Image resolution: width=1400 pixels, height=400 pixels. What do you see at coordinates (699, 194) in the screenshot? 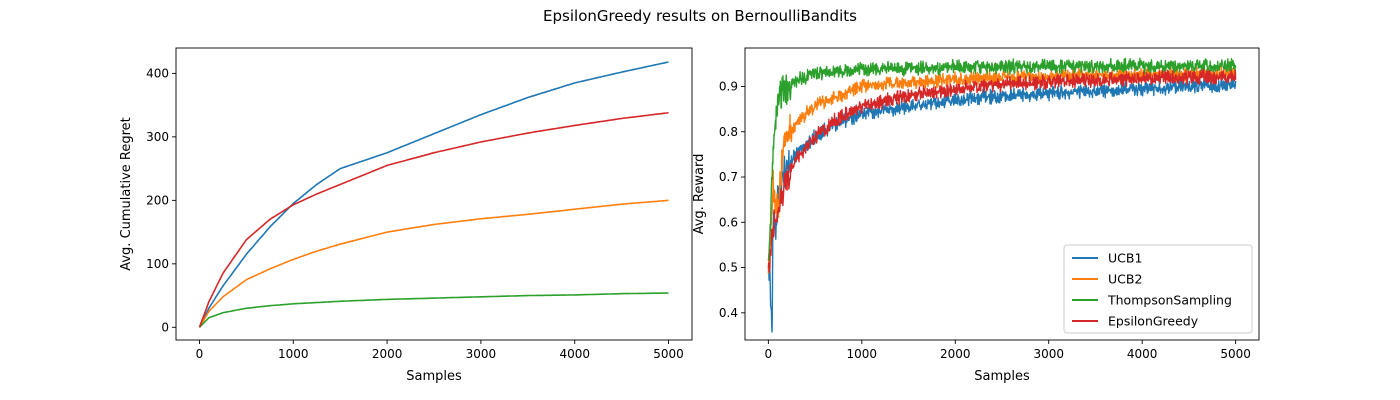
I see `chart-2-y-axis-label: Avg. Reward` at bounding box center [699, 194].